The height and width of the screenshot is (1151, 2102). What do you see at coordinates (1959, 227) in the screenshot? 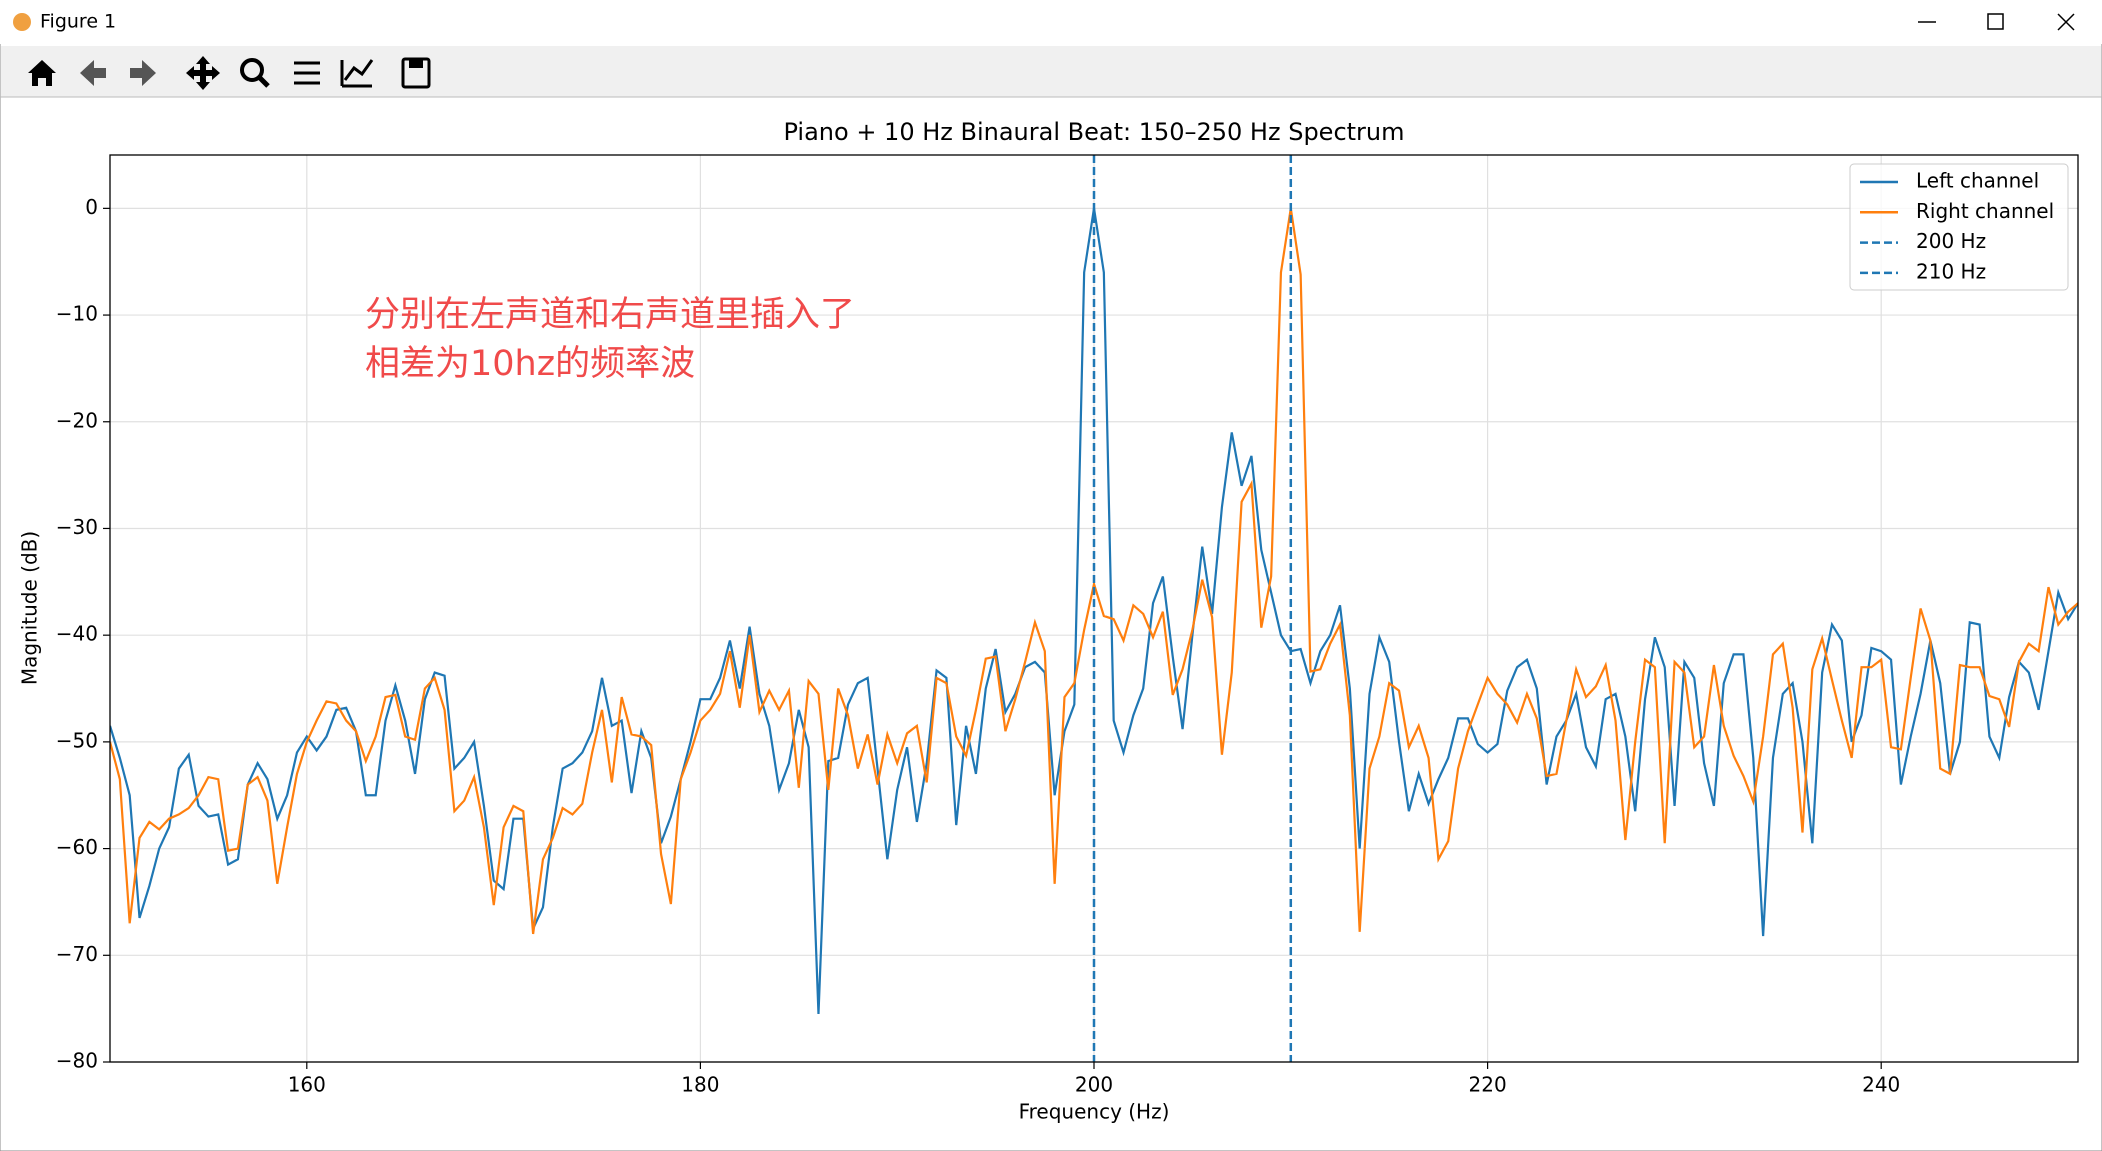
I see `legend-box` at bounding box center [1959, 227].